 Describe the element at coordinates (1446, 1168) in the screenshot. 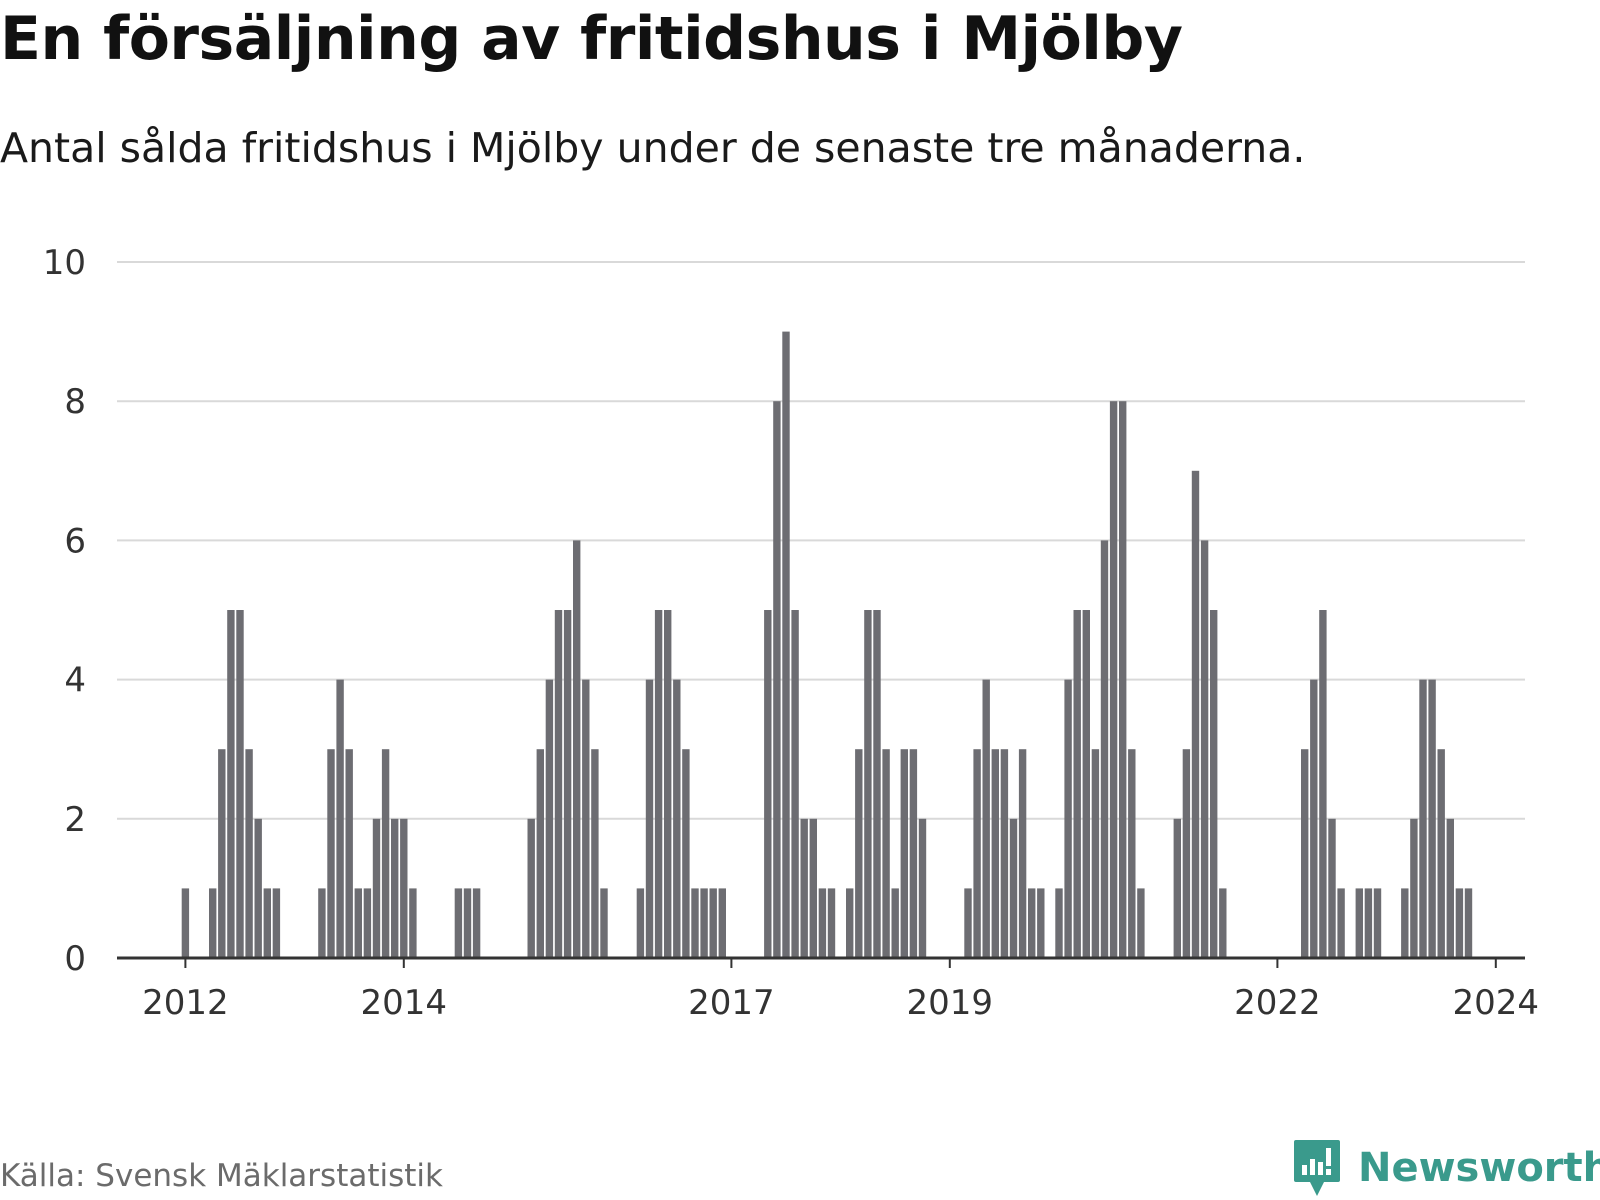

I see `brand: Newsworthy` at that location.